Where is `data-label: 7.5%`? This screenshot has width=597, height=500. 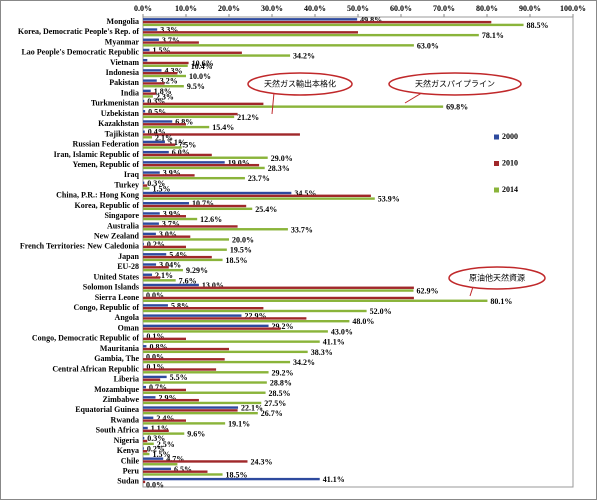
data-label: 7.5% is located at coordinates (187, 145).